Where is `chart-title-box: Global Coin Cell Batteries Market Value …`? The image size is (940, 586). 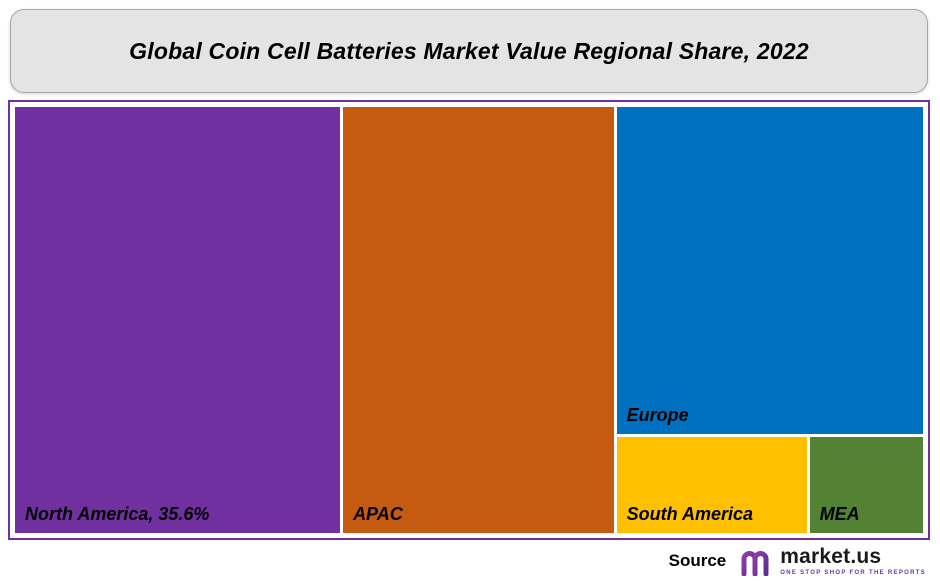
chart-title-box: Global Coin Cell Batteries Market Value … is located at coordinates (469, 51).